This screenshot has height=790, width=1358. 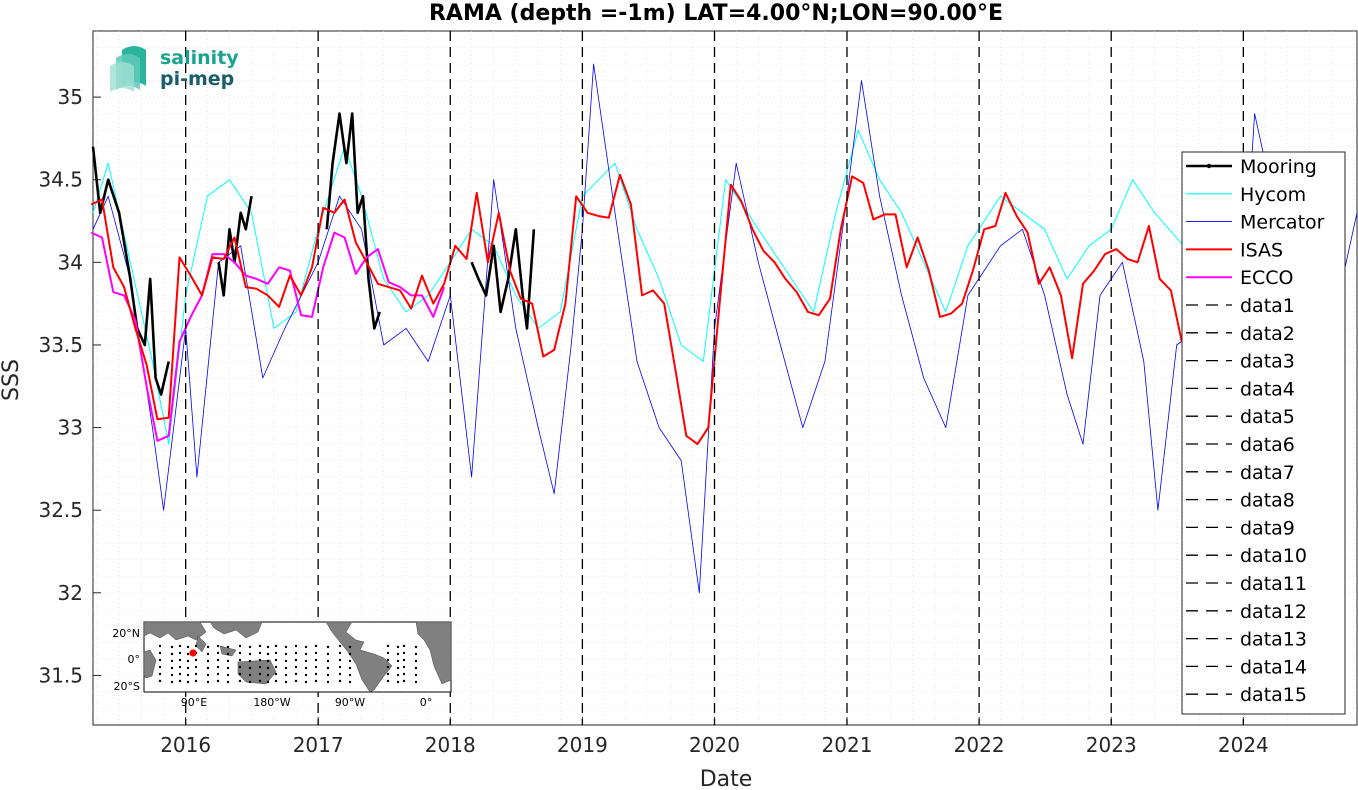 I want to click on legend-marker-mooring, so click(x=1209, y=166).